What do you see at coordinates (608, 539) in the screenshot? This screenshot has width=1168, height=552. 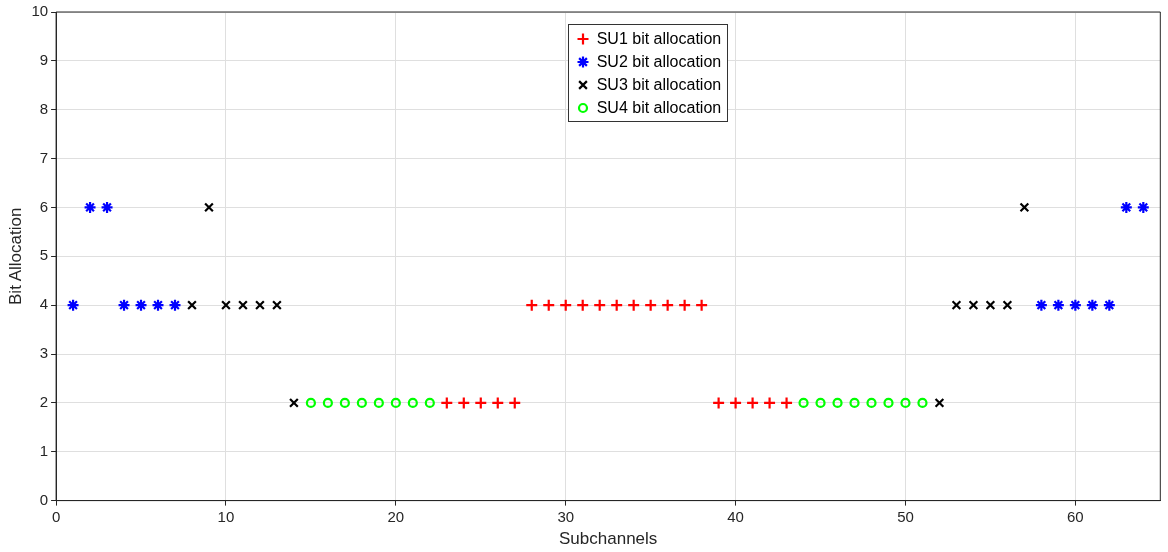 I see `x-axis-title: Subchannels` at bounding box center [608, 539].